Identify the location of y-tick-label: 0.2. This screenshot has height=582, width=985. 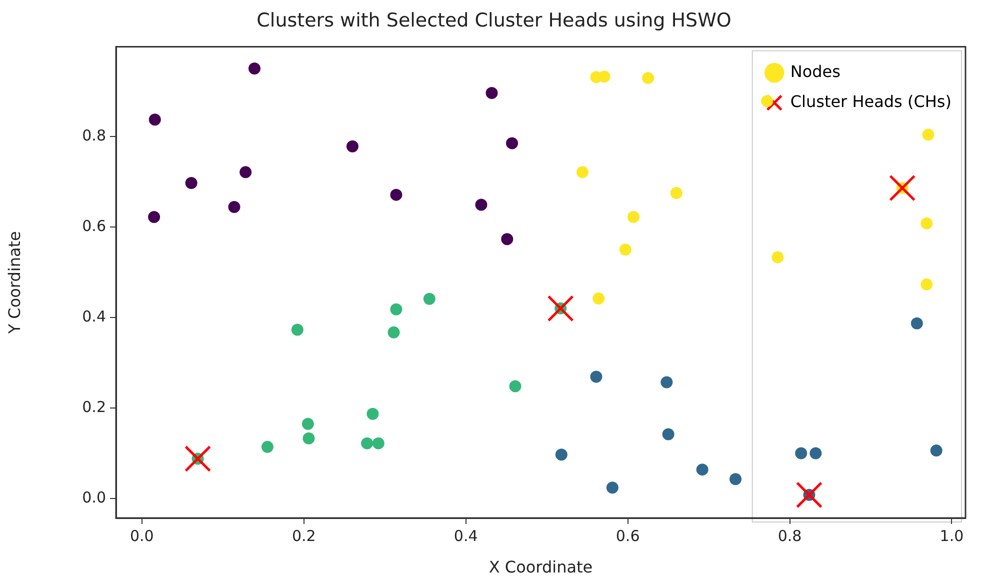
(94, 407).